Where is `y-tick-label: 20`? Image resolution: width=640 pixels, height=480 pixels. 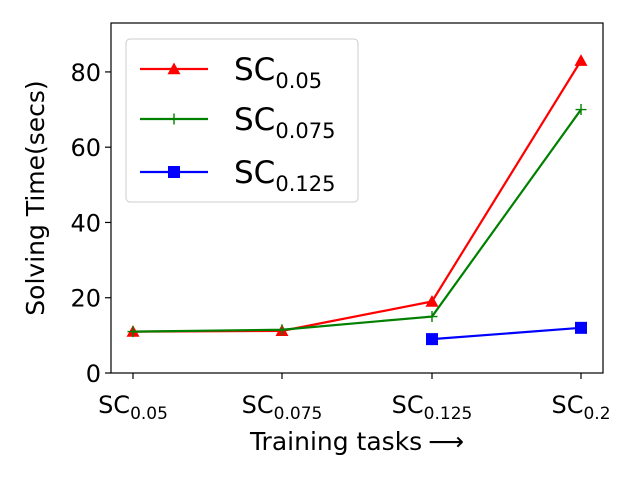
y-tick-label: 20 is located at coordinates (85, 299).